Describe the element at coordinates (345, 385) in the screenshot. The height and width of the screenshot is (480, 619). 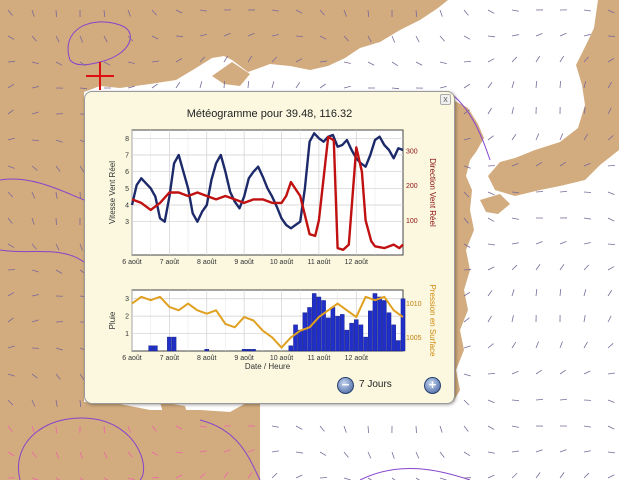
I see `zoom-out-button: −` at that location.